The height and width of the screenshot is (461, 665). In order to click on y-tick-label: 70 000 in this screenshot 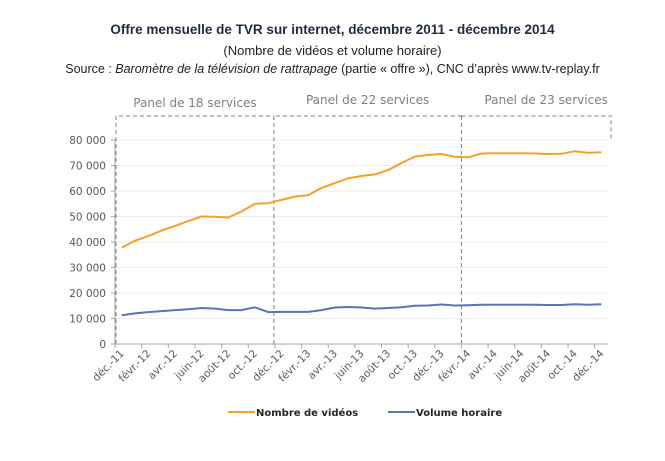, I will do `click(87, 167)`.